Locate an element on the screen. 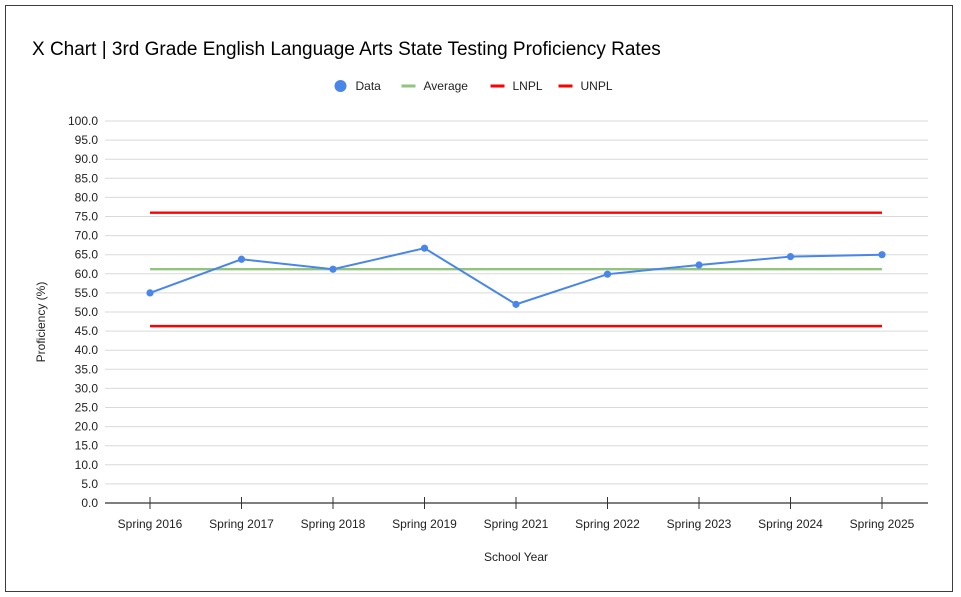  x-tick-label: Spring 2023 is located at coordinates (699, 524).